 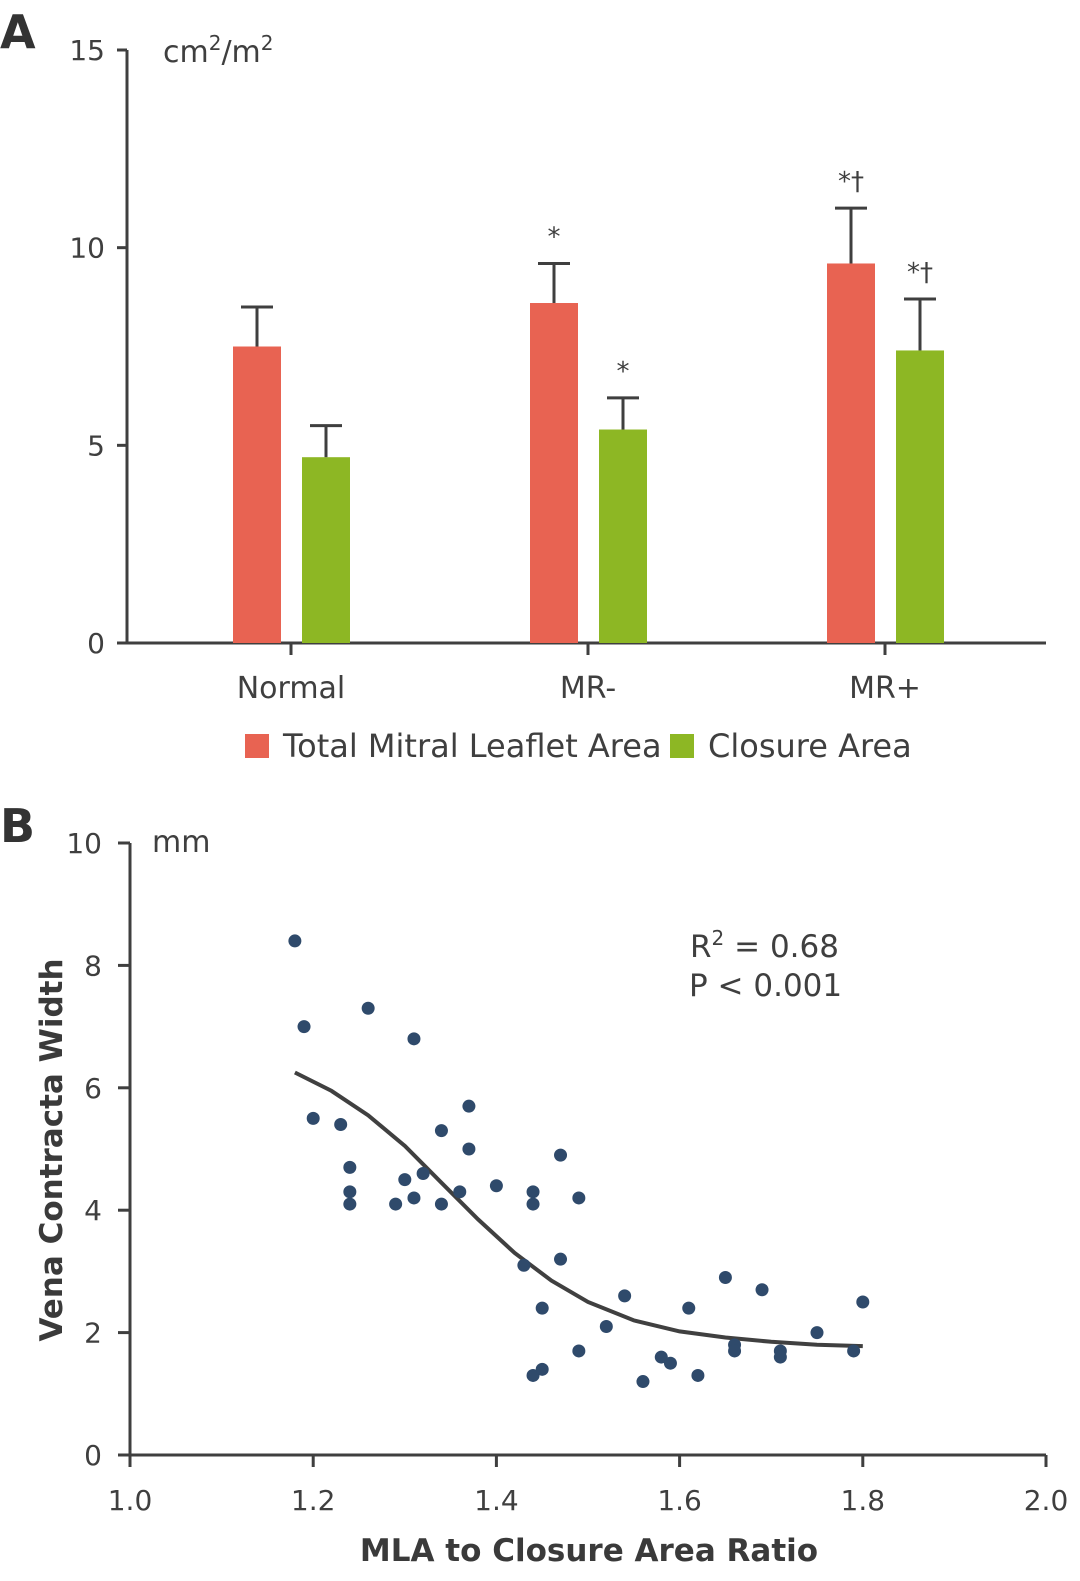 I want to click on regression-curve, so click(x=578, y=1209).